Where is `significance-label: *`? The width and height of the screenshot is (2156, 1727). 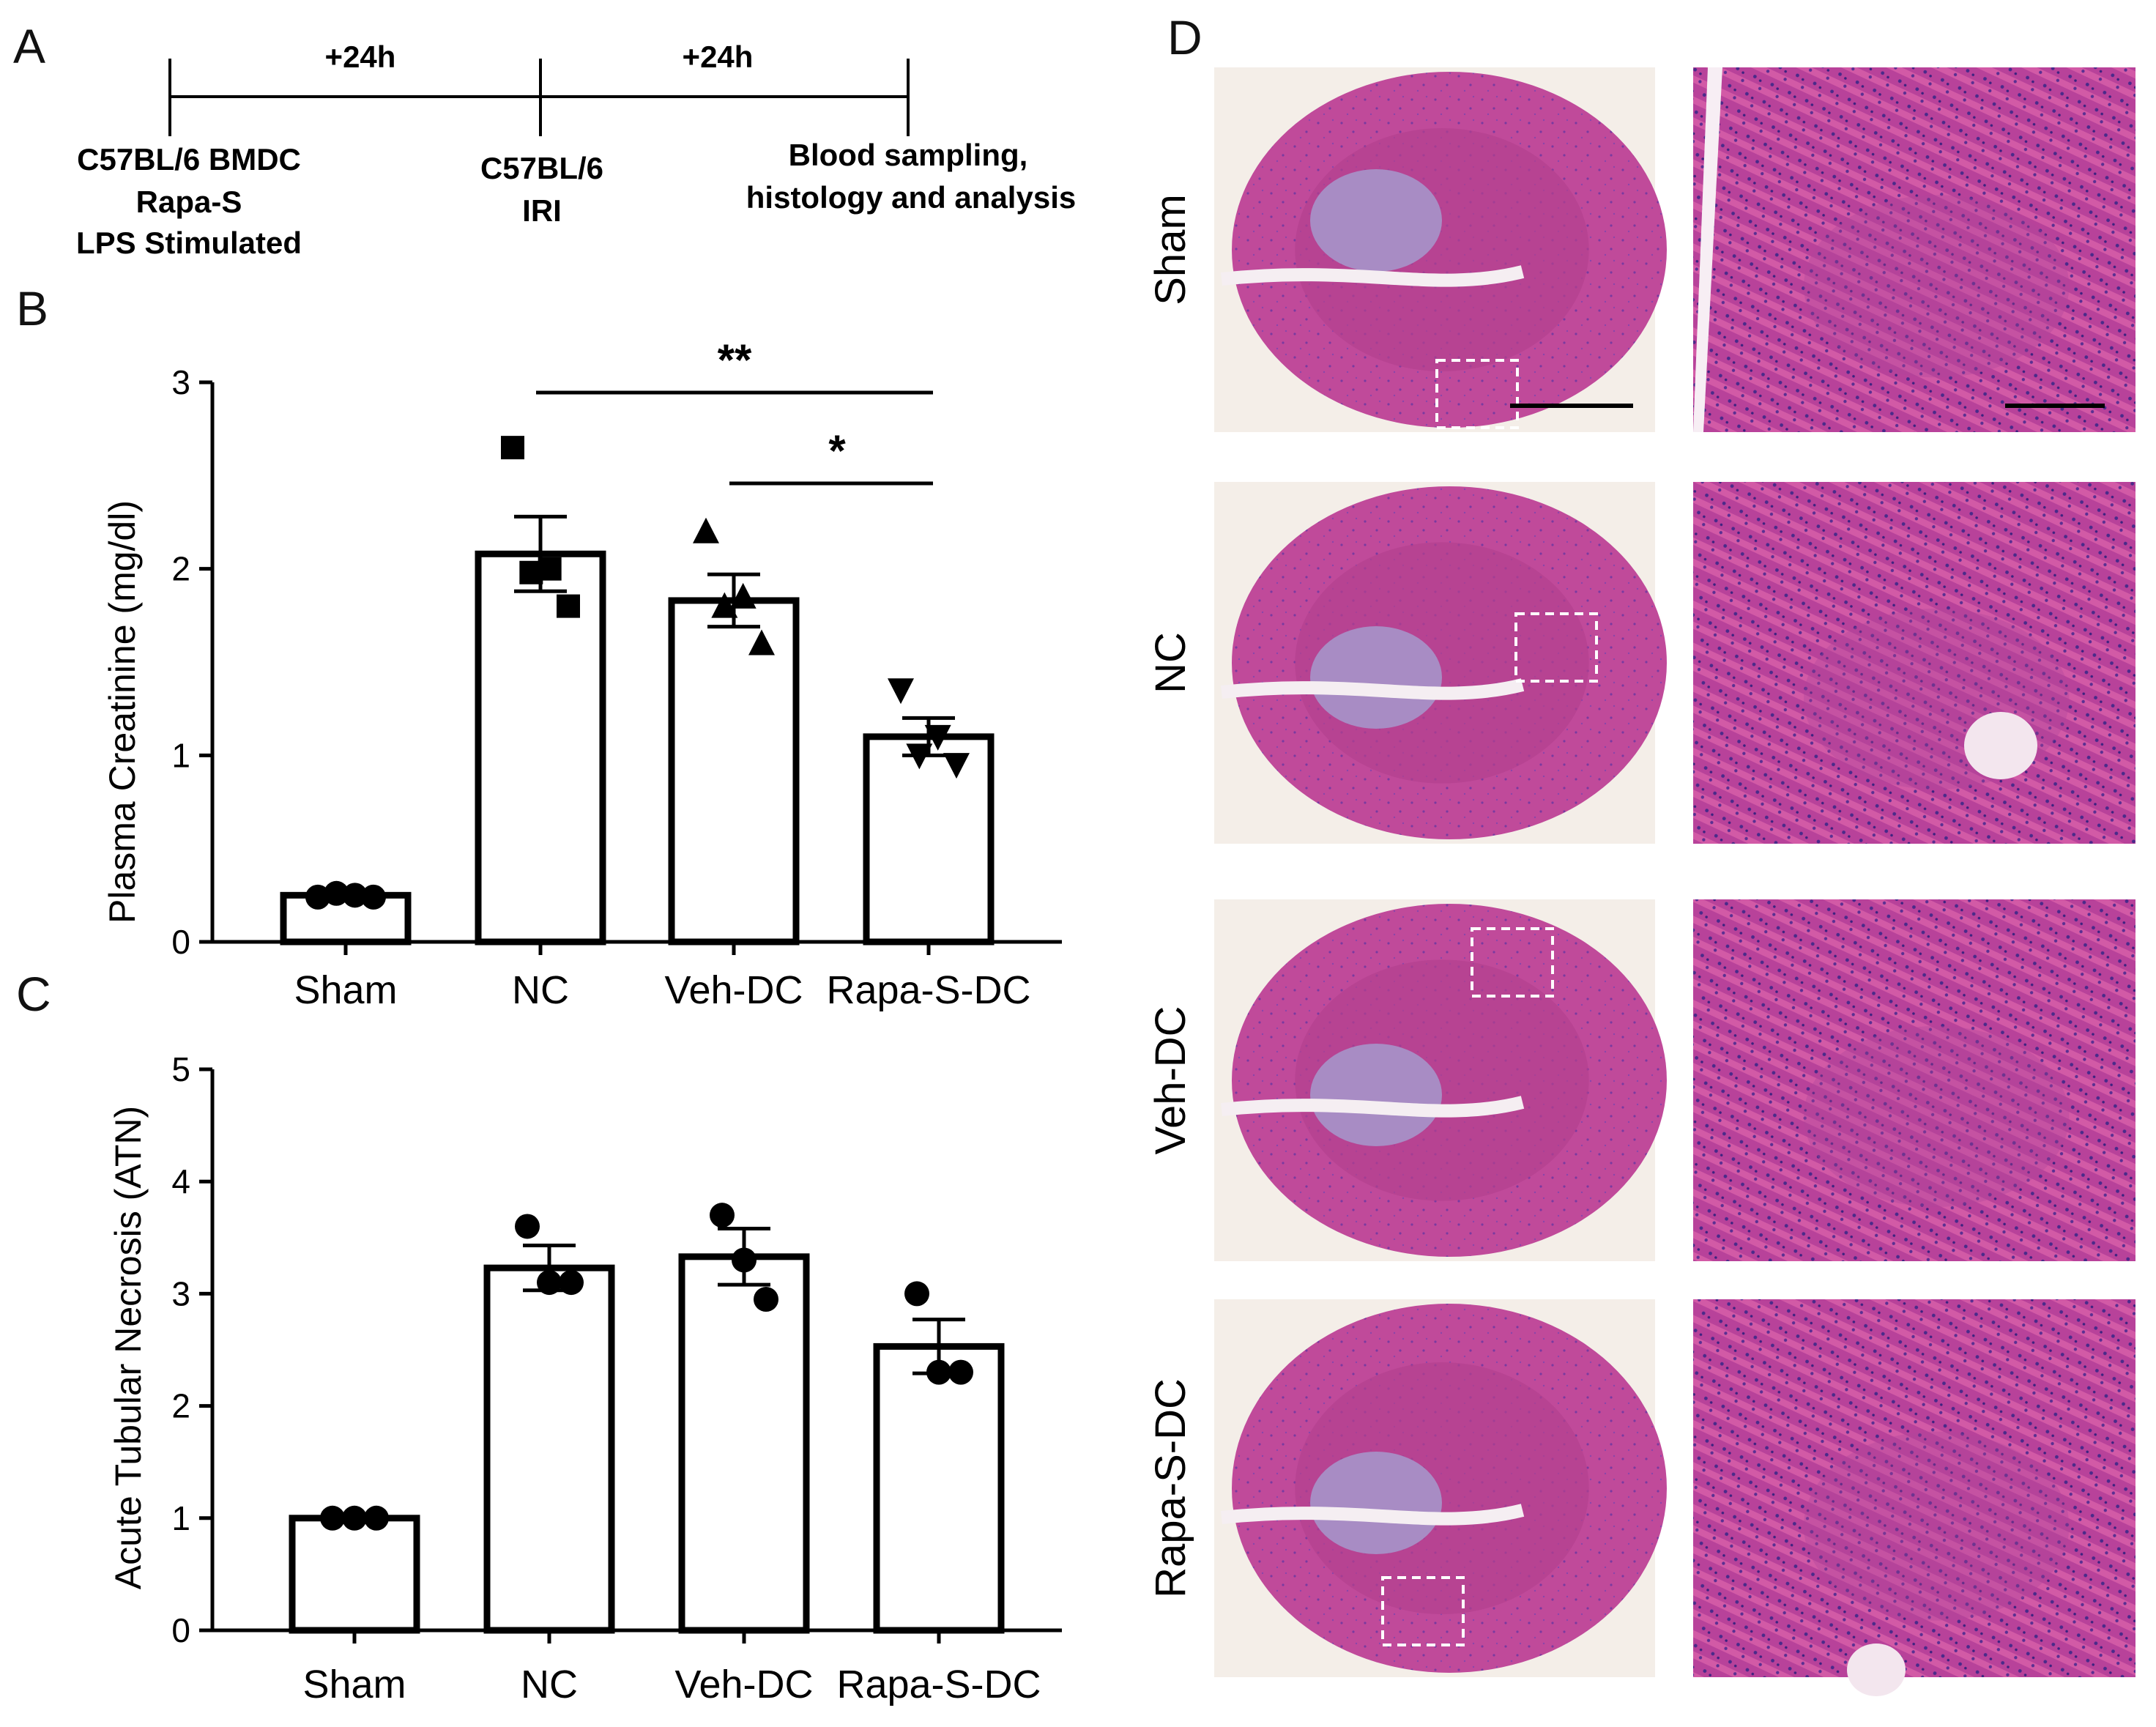
significance-label: * is located at coordinates (837, 450).